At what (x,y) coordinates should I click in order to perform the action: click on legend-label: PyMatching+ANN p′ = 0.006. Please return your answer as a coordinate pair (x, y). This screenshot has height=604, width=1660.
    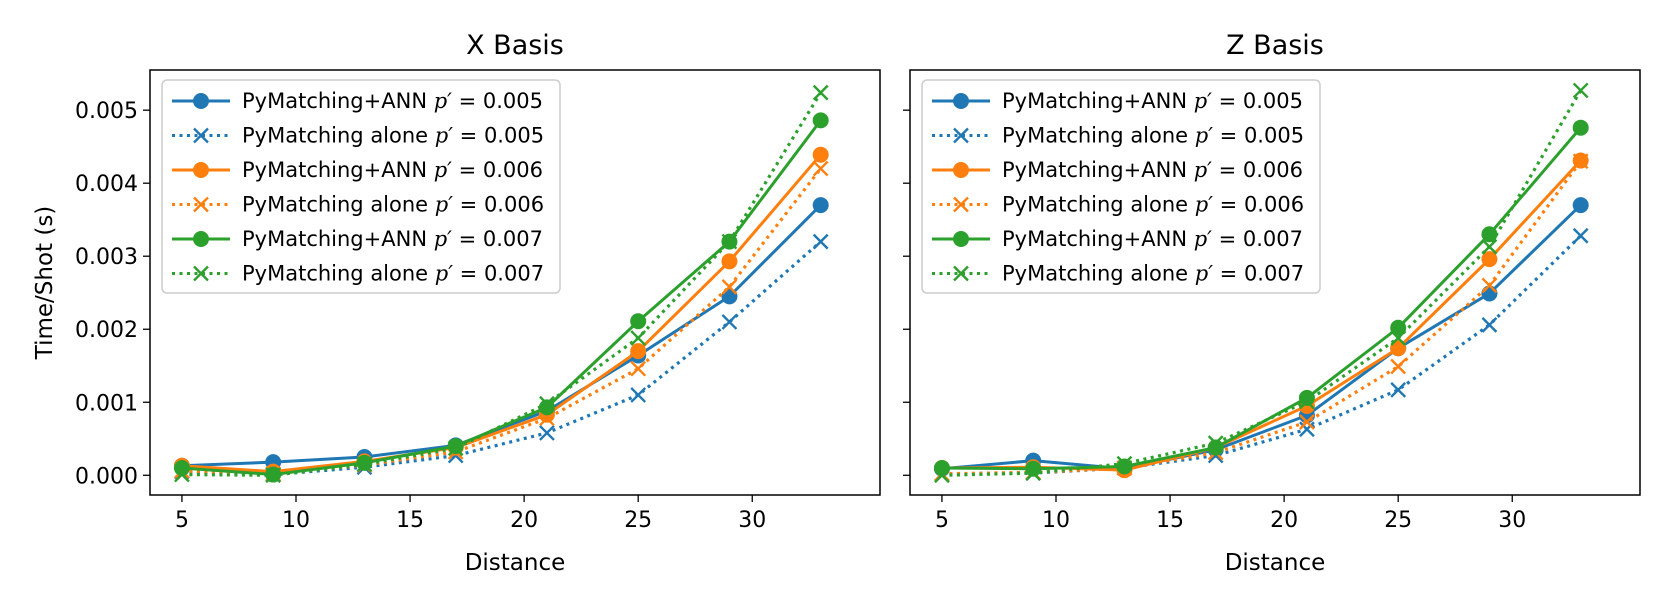
    Looking at the image, I should click on (1152, 170).